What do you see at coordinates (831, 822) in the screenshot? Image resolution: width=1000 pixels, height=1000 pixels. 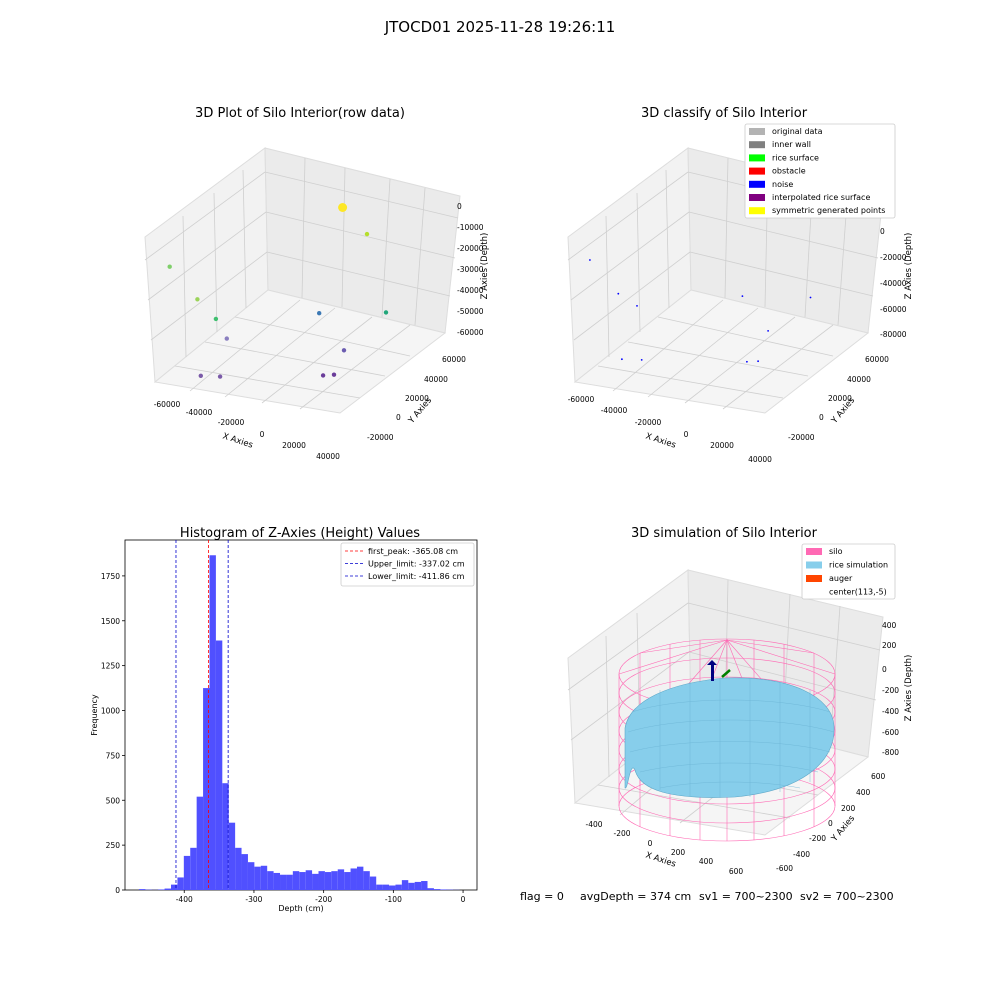 I see `sim-yticks: -600 -400 -200 0 200 400 600` at bounding box center [831, 822].